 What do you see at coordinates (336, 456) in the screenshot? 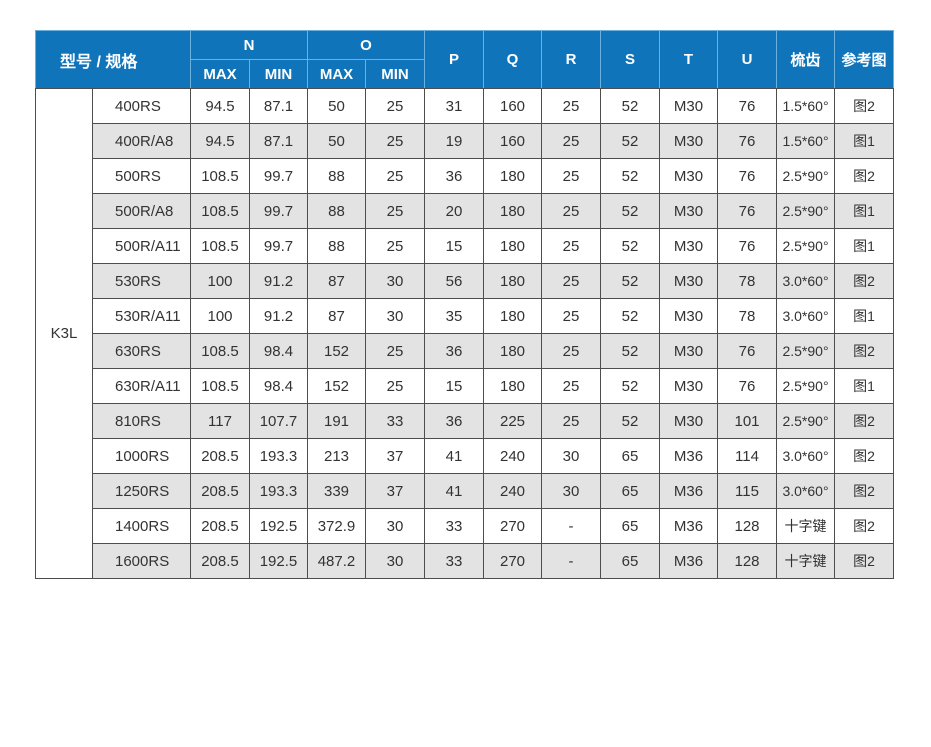
I see `cell-o-max: 213` at bounding box center [336, 456].